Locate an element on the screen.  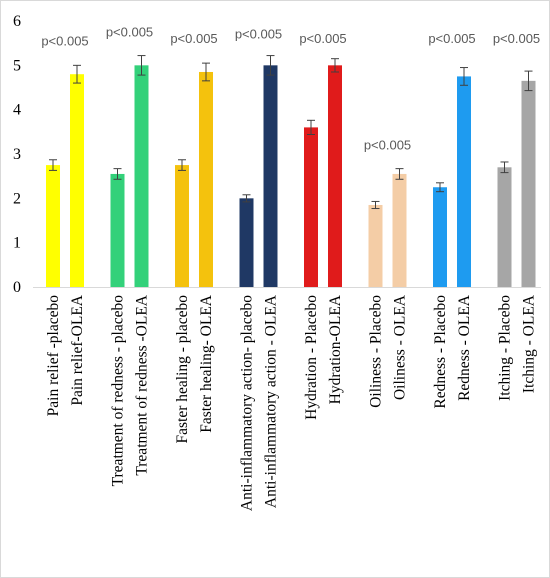
y-tick-label: 2 is located at coordinates (17, 198).